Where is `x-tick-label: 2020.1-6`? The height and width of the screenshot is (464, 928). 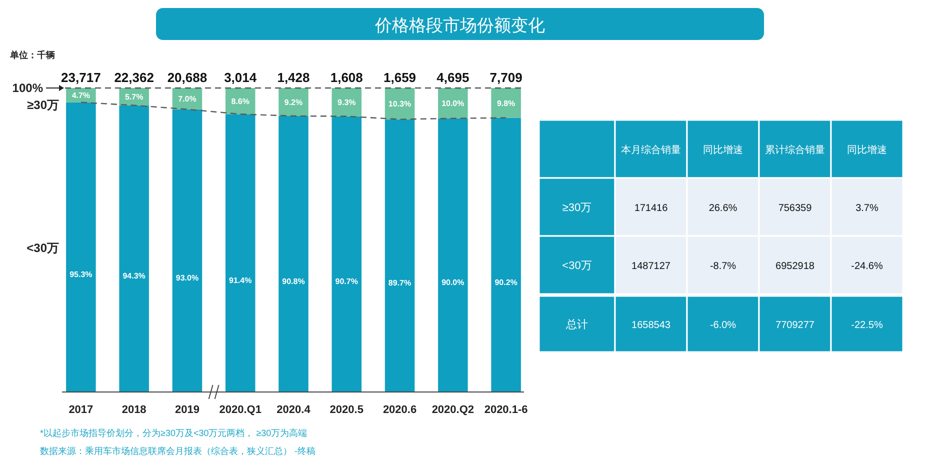
x-tick-label: 2020.1-6 is located at coordinates (506, 410).